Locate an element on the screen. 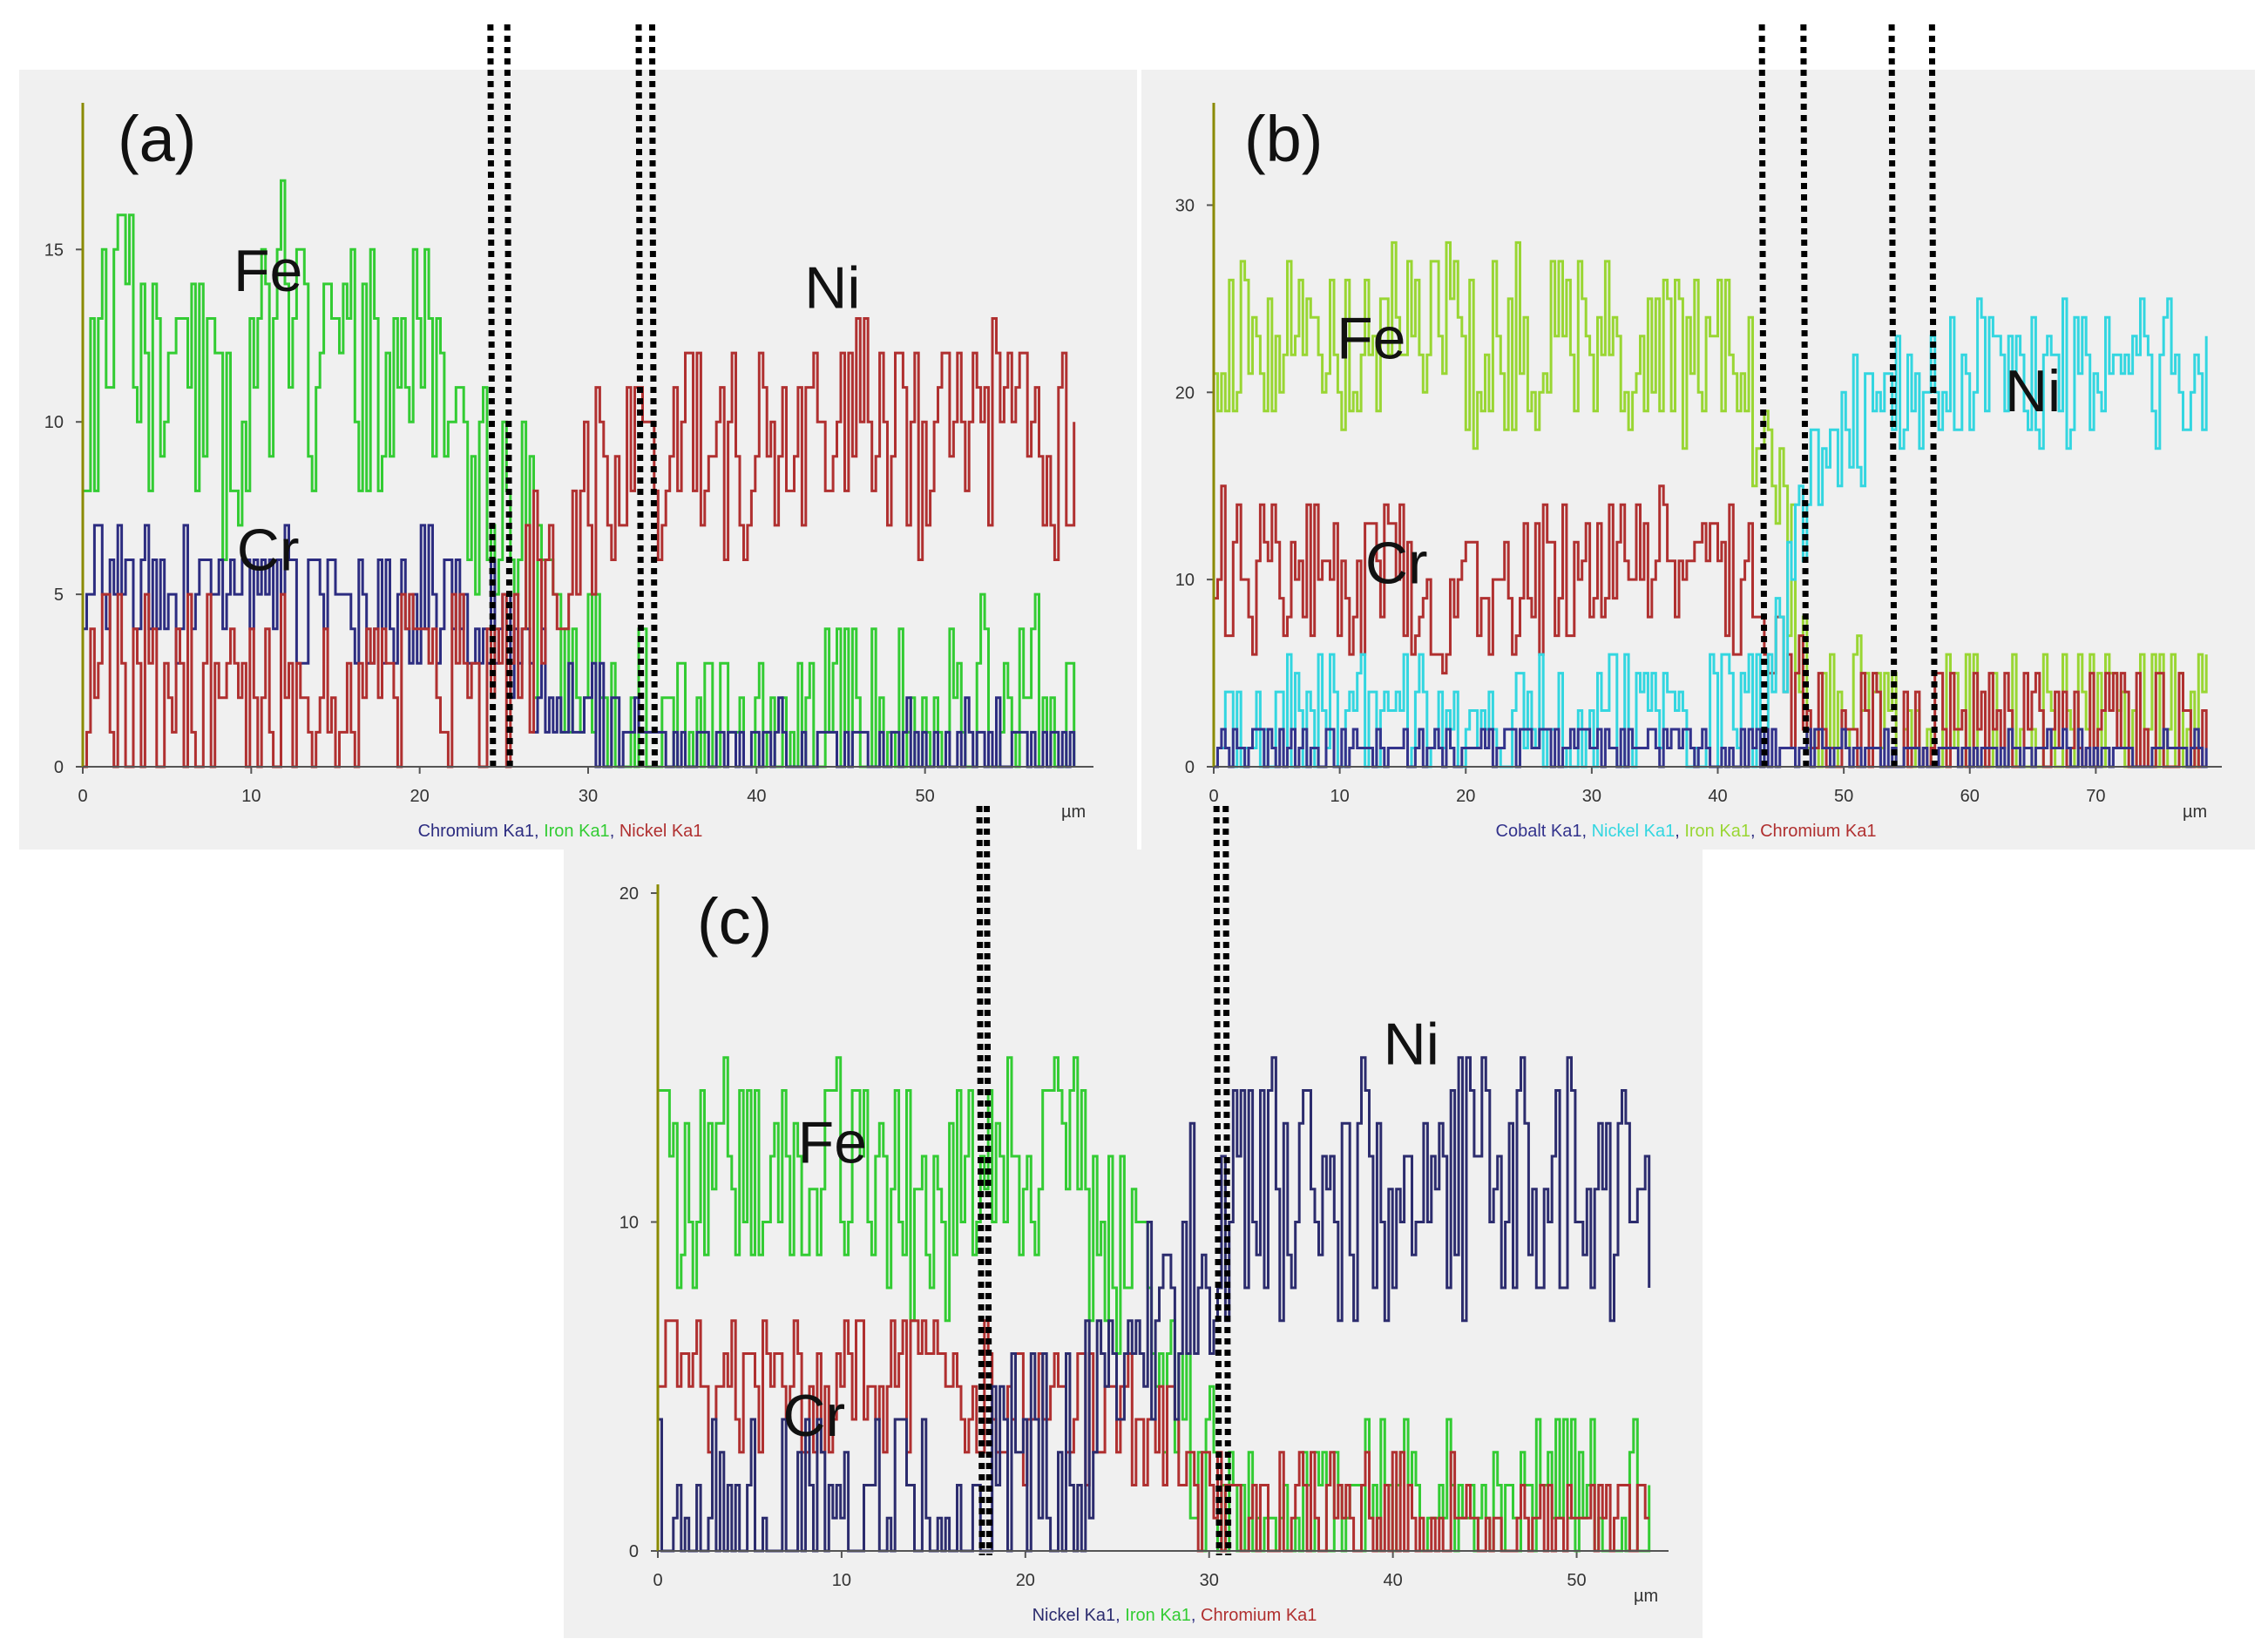  panel-c-x-tick-label: 30 is located at coordinates (1209, 1580).